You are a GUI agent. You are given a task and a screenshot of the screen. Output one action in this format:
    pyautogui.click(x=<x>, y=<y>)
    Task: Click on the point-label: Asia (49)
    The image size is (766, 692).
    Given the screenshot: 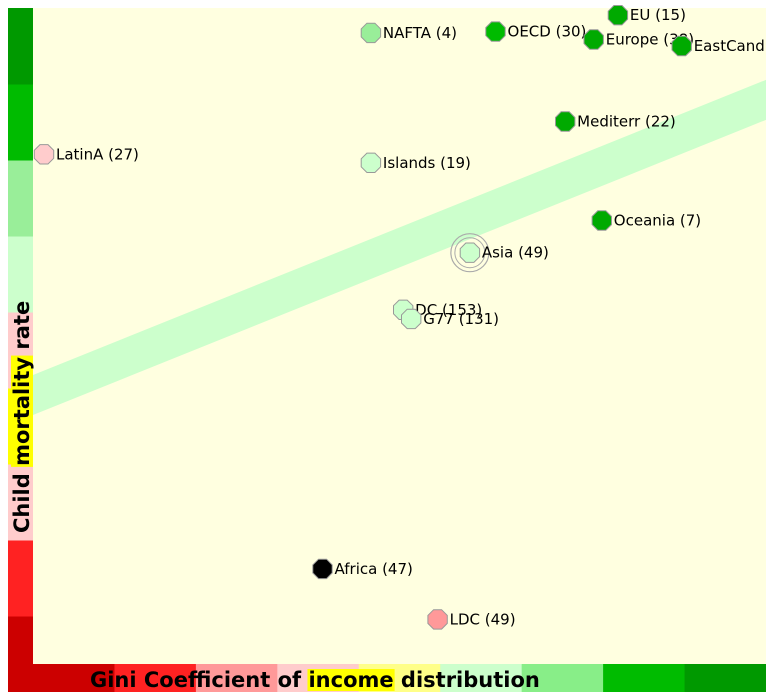 What is the action you would take?
    pyautogui.click(x=515, y=253)
    